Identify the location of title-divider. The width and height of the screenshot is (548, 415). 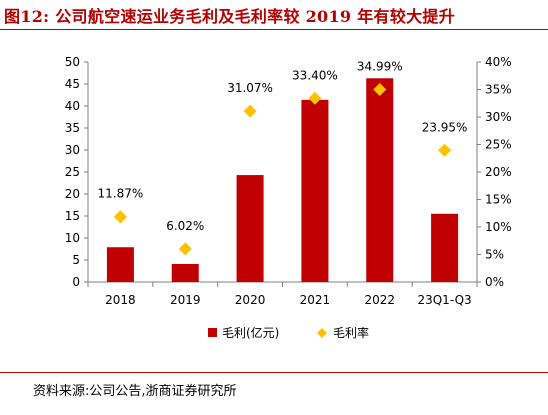
(274, 29).